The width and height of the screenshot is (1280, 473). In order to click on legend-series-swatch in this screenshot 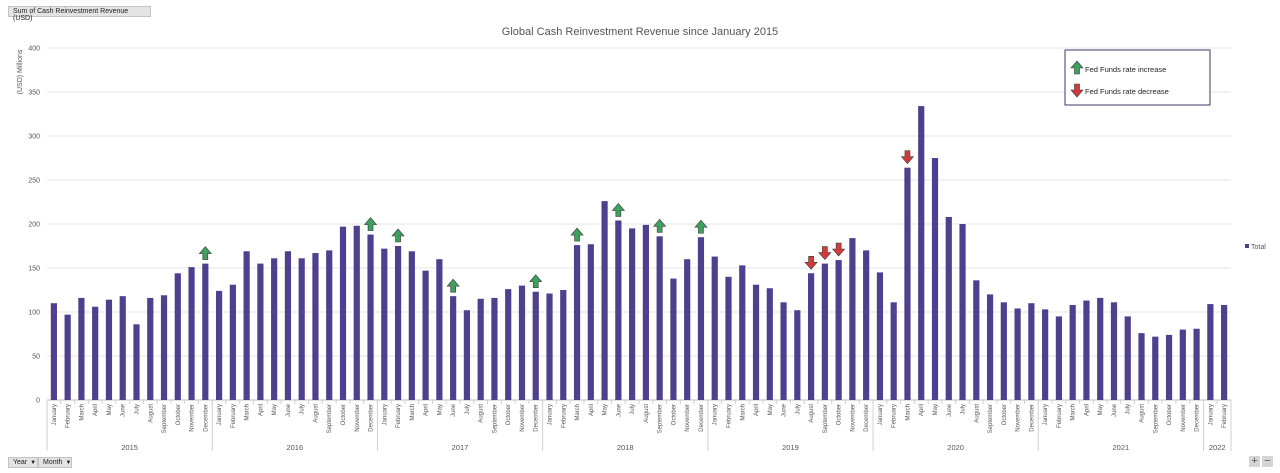, I will do `click(1247, 246)`.